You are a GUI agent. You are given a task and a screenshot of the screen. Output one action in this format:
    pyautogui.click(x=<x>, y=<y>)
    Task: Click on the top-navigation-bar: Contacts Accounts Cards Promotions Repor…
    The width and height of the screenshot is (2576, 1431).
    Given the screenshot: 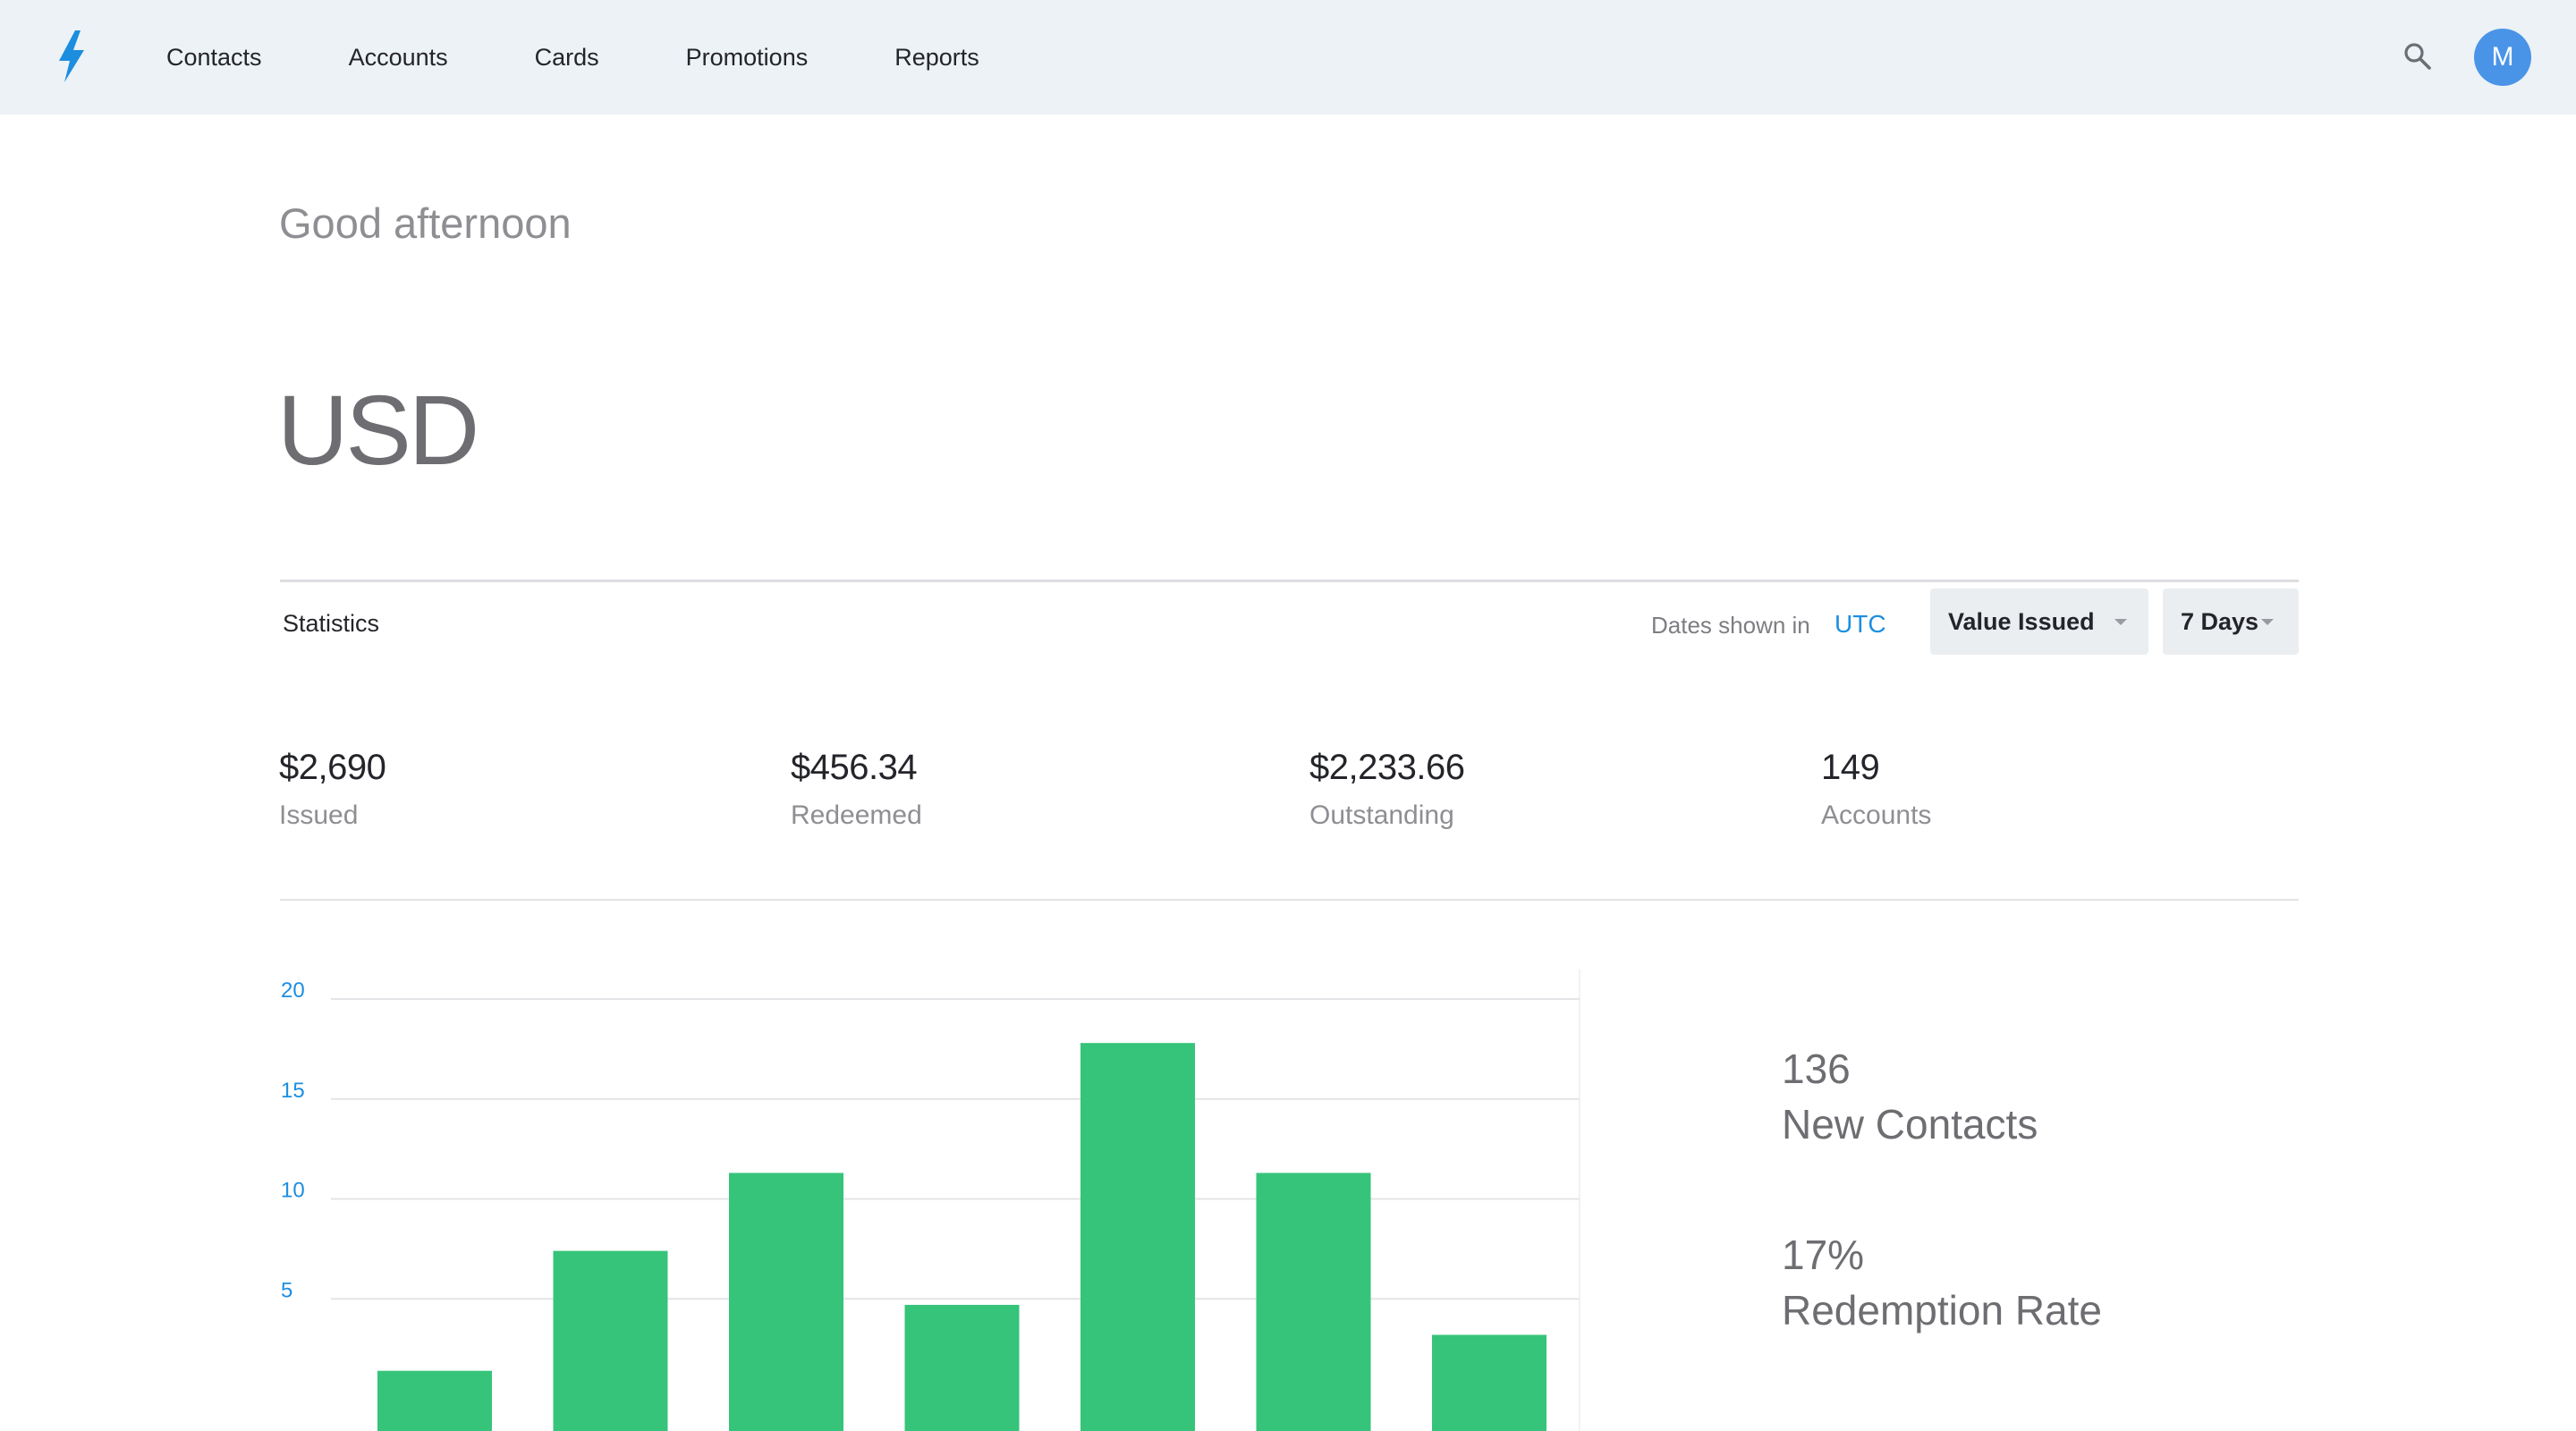 What is the action you would take?
    pyautogui.click(x=1288, y=57)
    